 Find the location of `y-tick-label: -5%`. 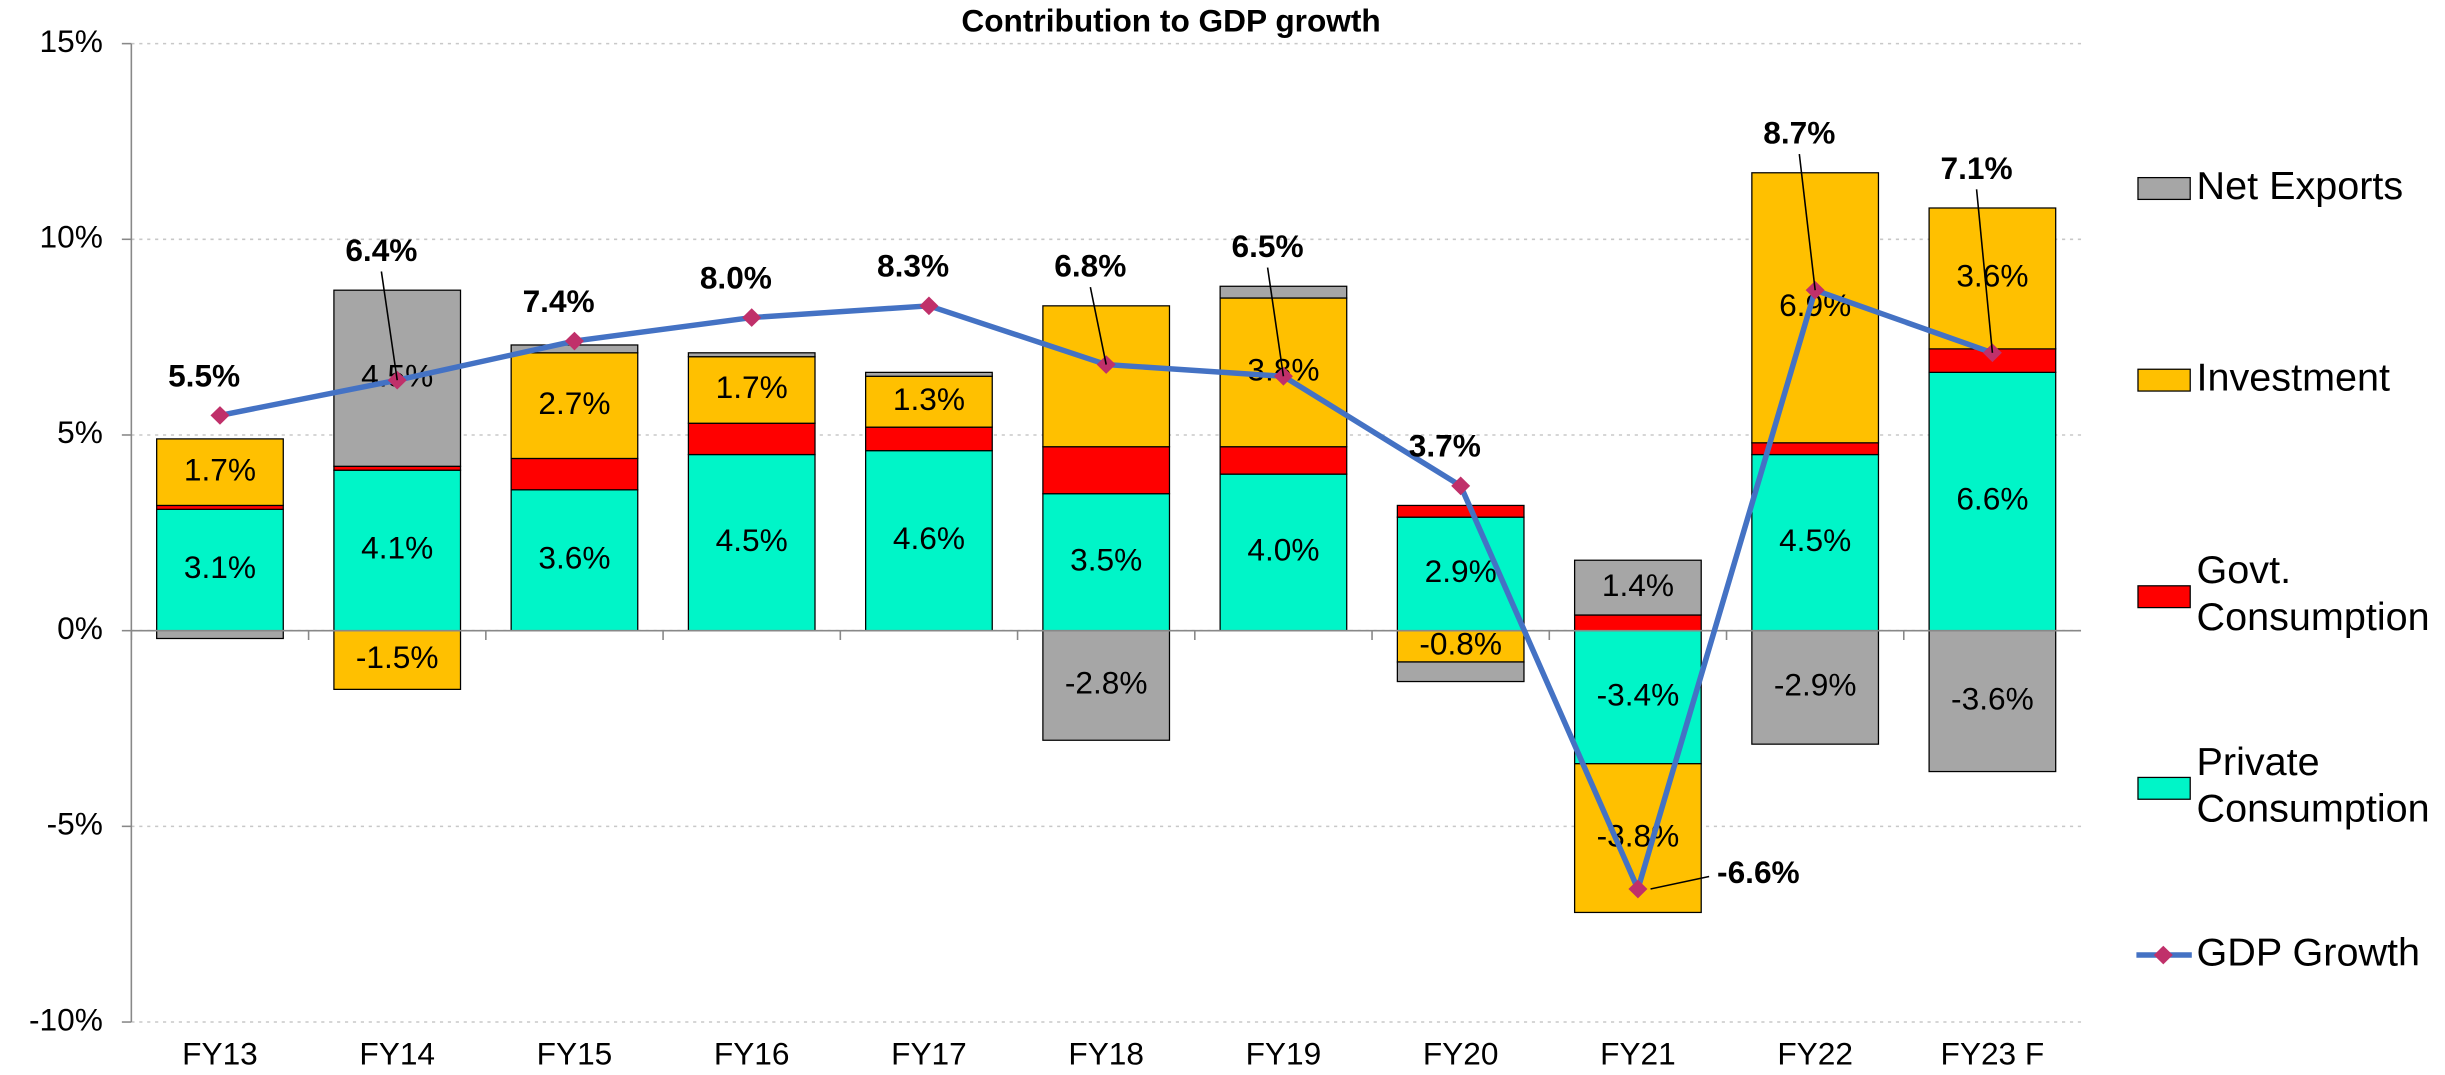

y-tick-label: -5% is located at coordinates (75, 824).